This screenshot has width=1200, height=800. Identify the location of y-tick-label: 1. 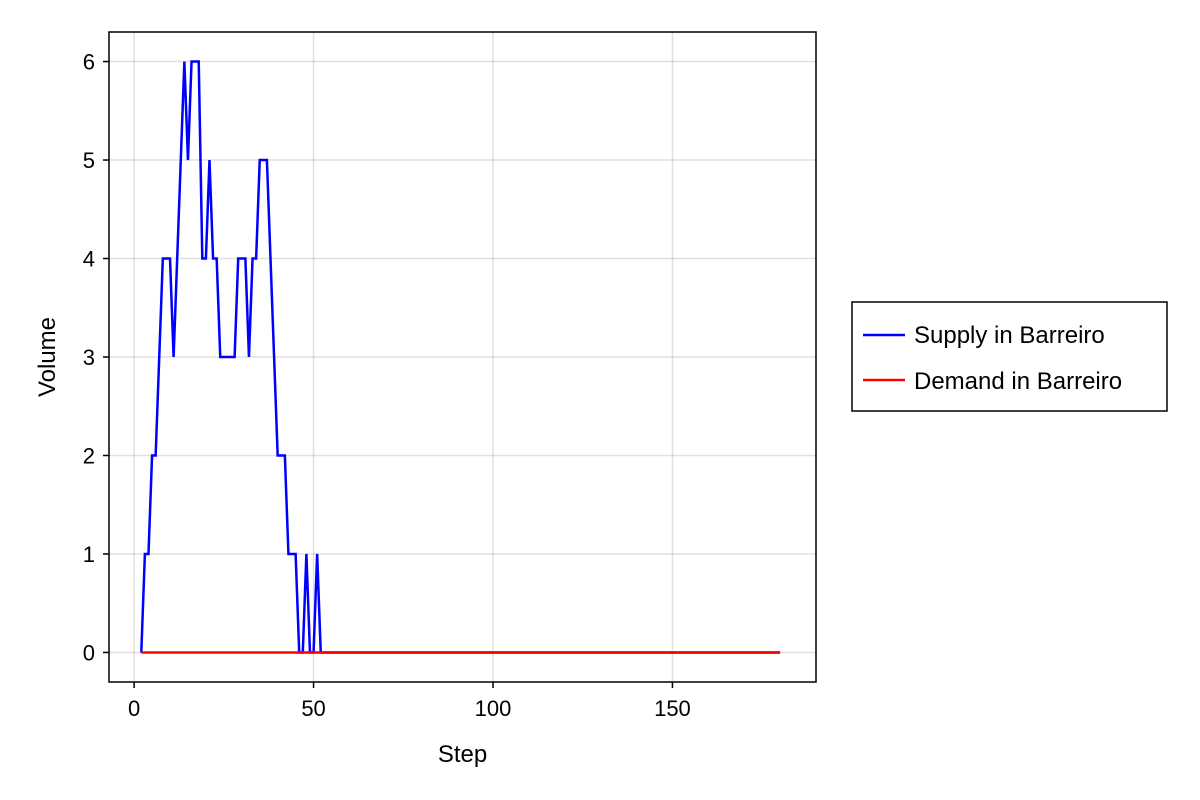
(89, 554).